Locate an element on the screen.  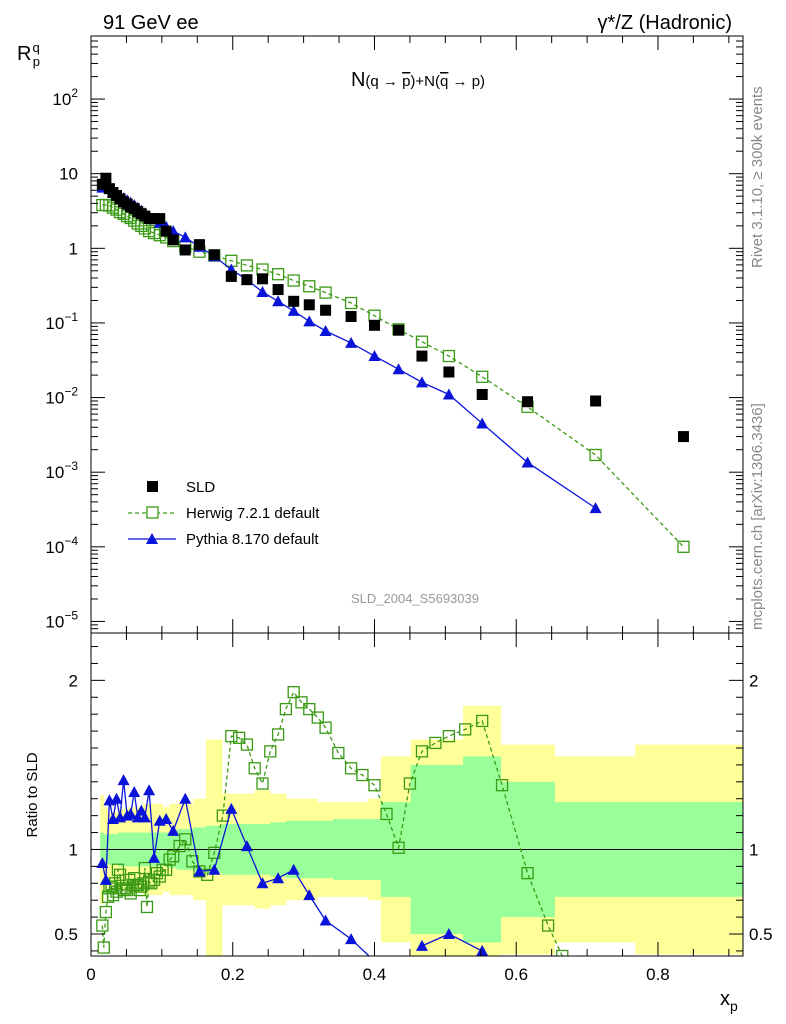
mcplots-source-label: mcplots.cern.ch [arXiv:1306.3436] is located at coordinates (757, 516).